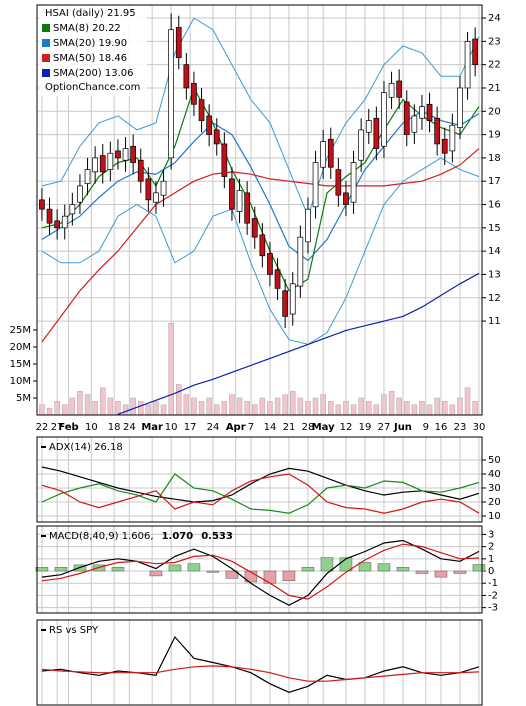 Image resolution: width=526 pixels, height=706 pixels. Describe the element at coordinates (298, 343) in the screenshot. I see `sma-line` at that location.